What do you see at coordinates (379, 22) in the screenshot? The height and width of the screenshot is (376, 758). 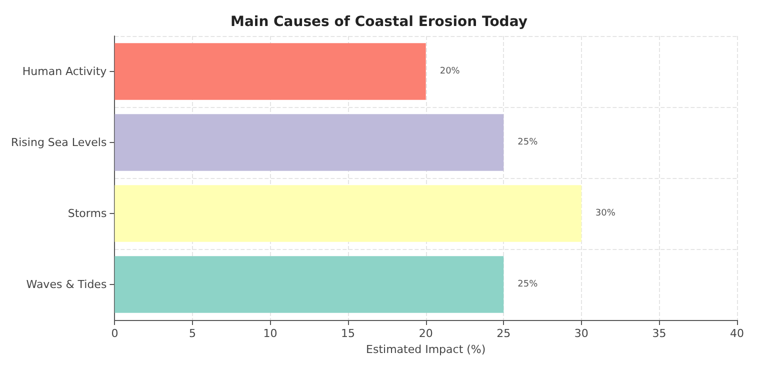 I see `chart-title: Main Causes of Coastal Erosion Today` at bounding box center [379, 22].